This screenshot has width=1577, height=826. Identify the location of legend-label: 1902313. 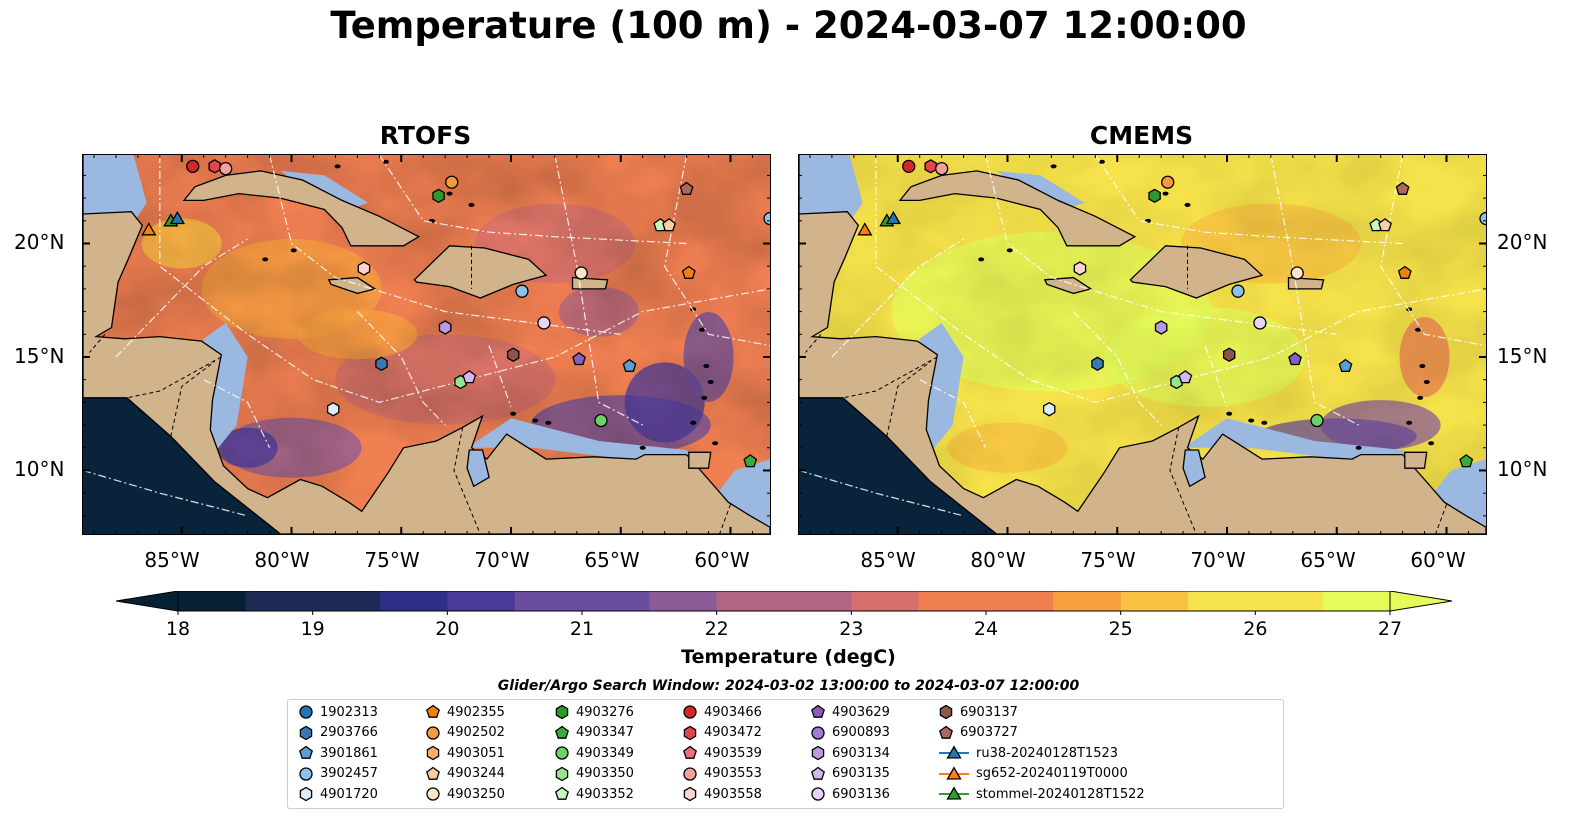
(349, 712).